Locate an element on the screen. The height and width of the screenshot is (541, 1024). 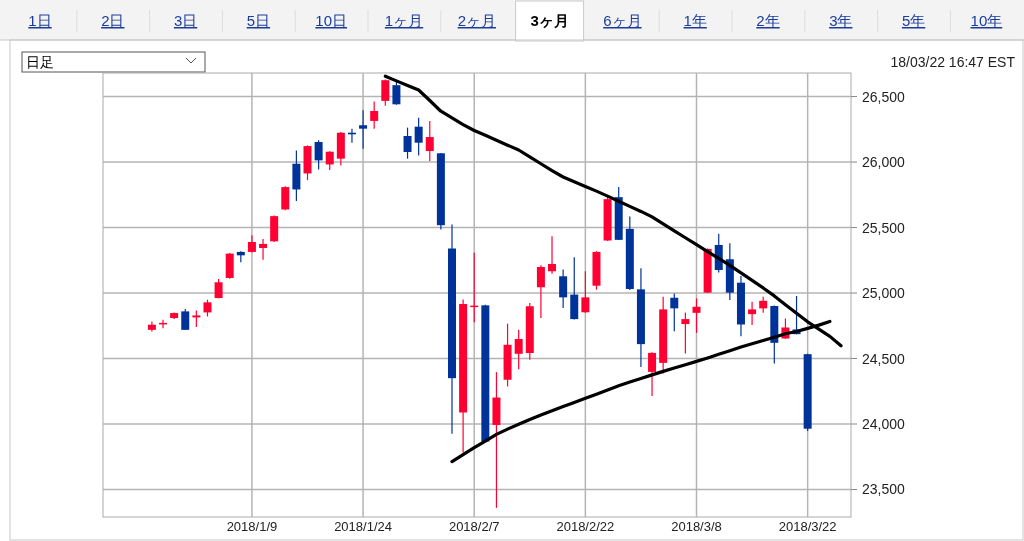
text: 10年 is located at coordinates (986, 20).